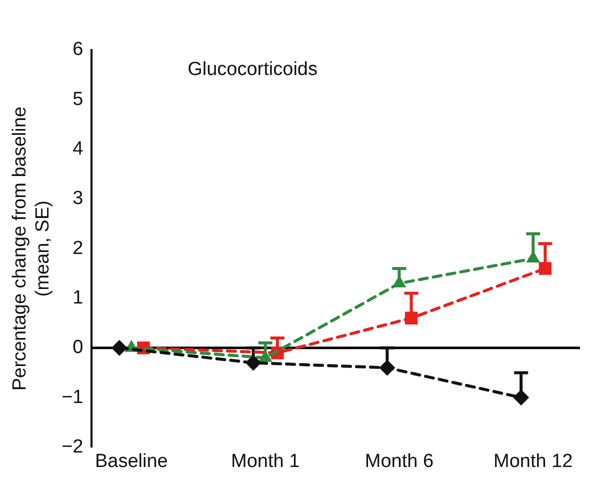 The height and width of the screenshot is (488, 600). I want to click on x-tick-label: Baseline, so click(131, 461).